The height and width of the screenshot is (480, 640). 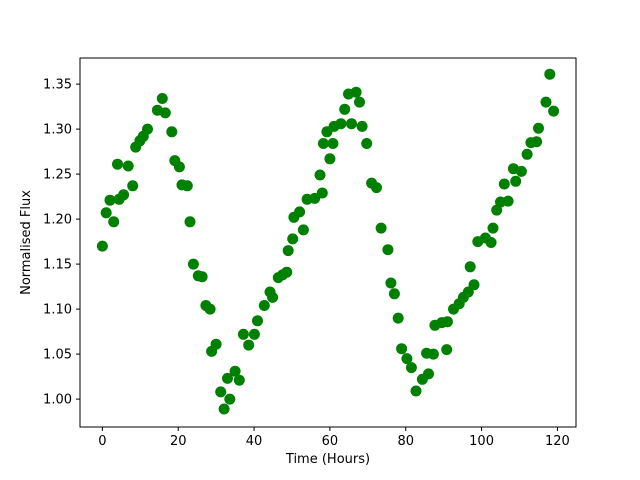 What do you see at coordinates (557, 441) in the screenshot?
I see `x-tick-label: 120` at bounding box center [557, 441].